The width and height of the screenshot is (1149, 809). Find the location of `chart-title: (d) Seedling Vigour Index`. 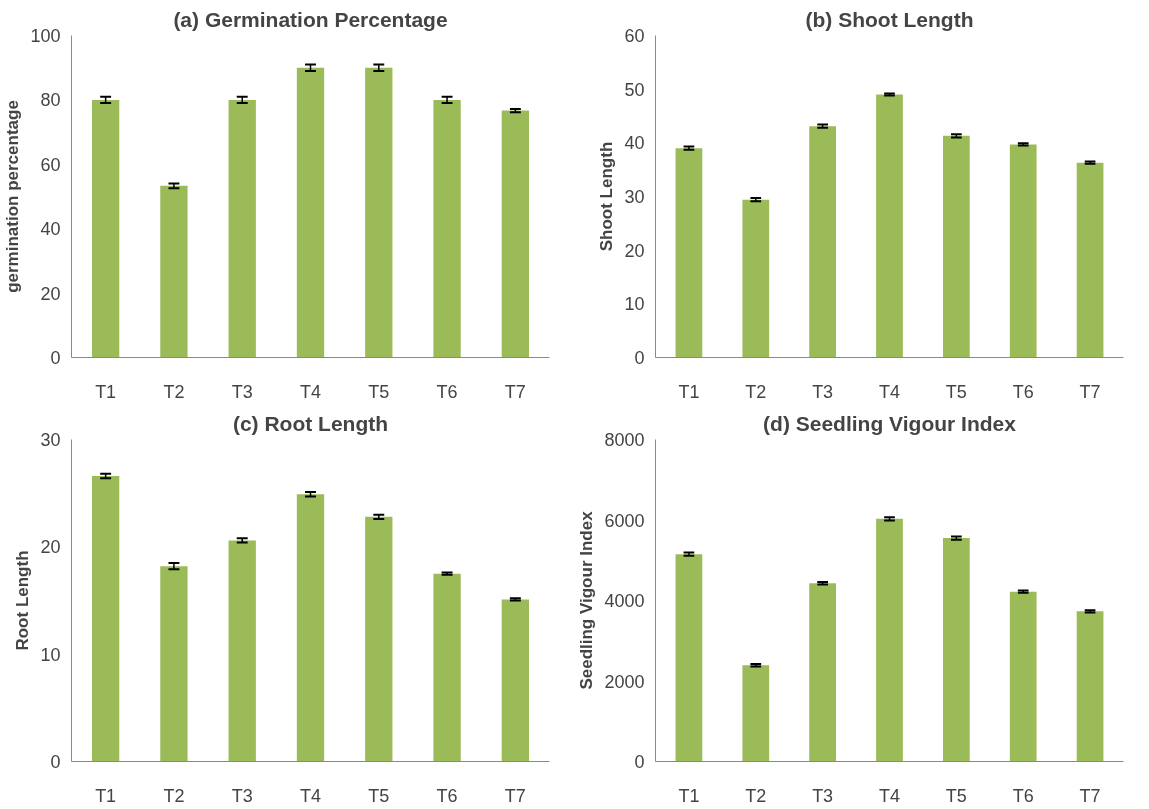

chart-title: (d) Seedling Vigour Index is located at coordinates (890, 423).